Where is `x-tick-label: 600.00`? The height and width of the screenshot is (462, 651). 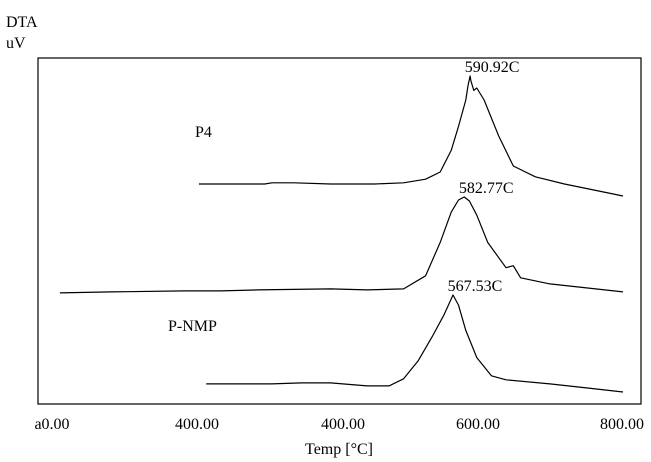 x-tick-label: 600.00 is located at coordinates (478, 424).